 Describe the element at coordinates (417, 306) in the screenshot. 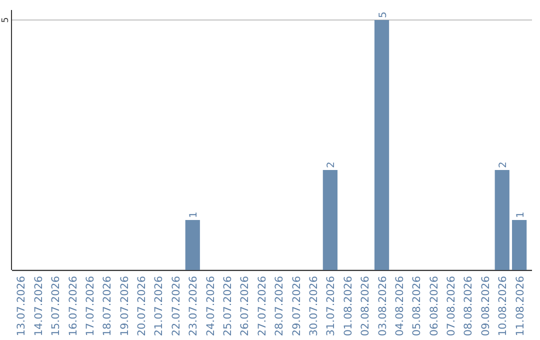

I see `x-tick-label: 05.08.2026` at that location.